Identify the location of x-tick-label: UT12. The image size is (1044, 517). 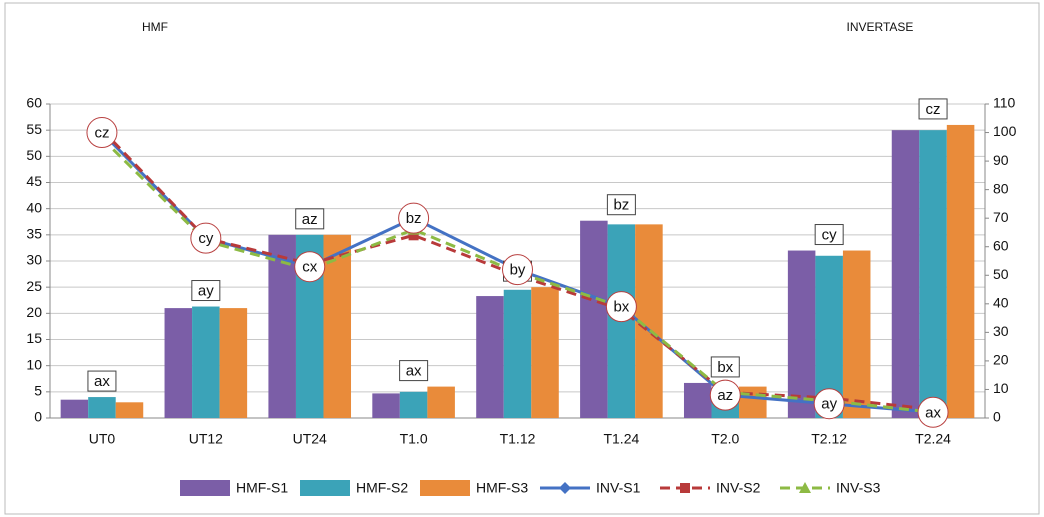
(206, 439).